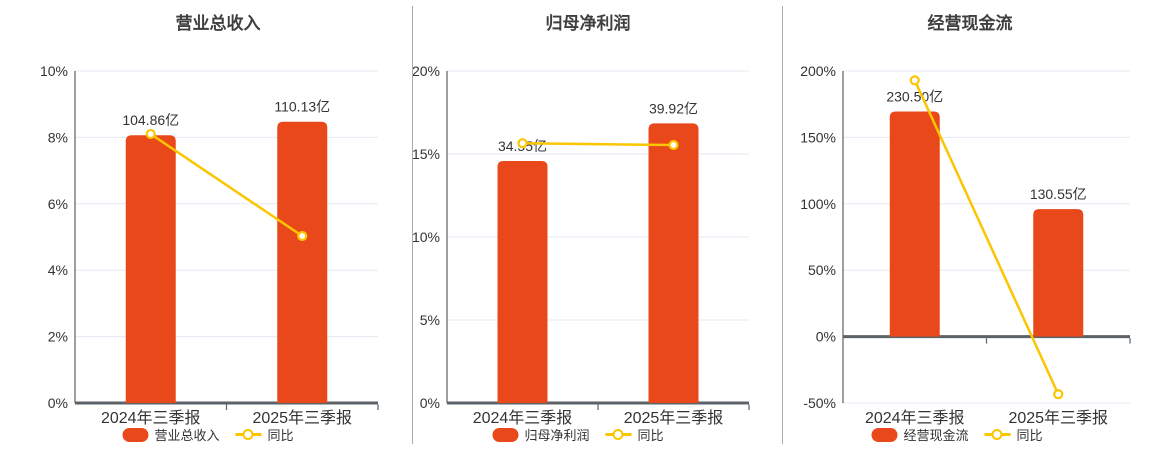 The height and width of the screenshot is (450, 1160). Describe the element at coordinates (588, 23) in the screenshot. I see `chart-title-netprofit: 归母净利润` at that location.